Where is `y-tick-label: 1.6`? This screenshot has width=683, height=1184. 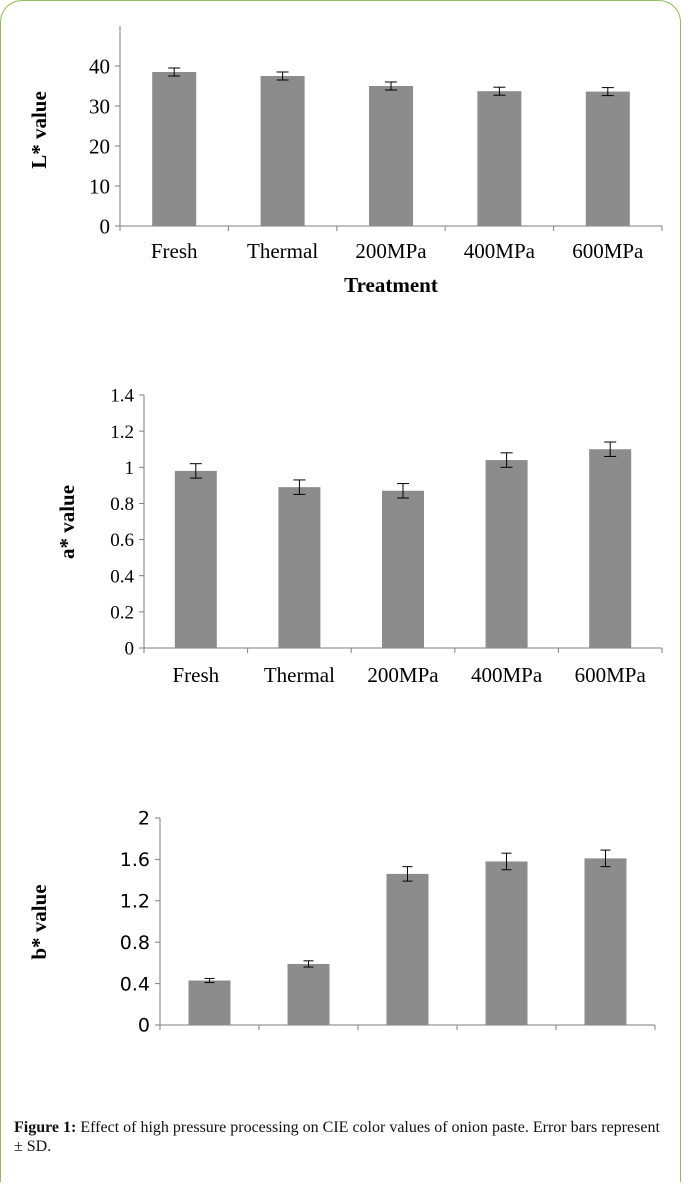
y-tick-label: 1.6 is located at coordinates (135, 860).